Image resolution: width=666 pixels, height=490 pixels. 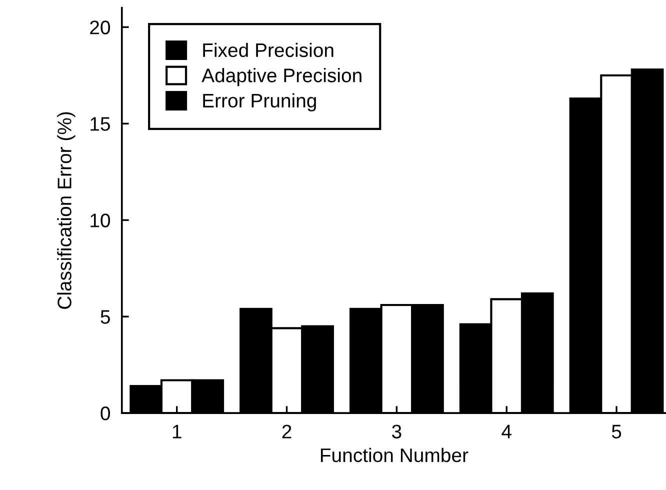 What do you see at coordinates (100, 27) in the screenshot?
I see `y-tick-label: 20` at bounding box center [100, 27].